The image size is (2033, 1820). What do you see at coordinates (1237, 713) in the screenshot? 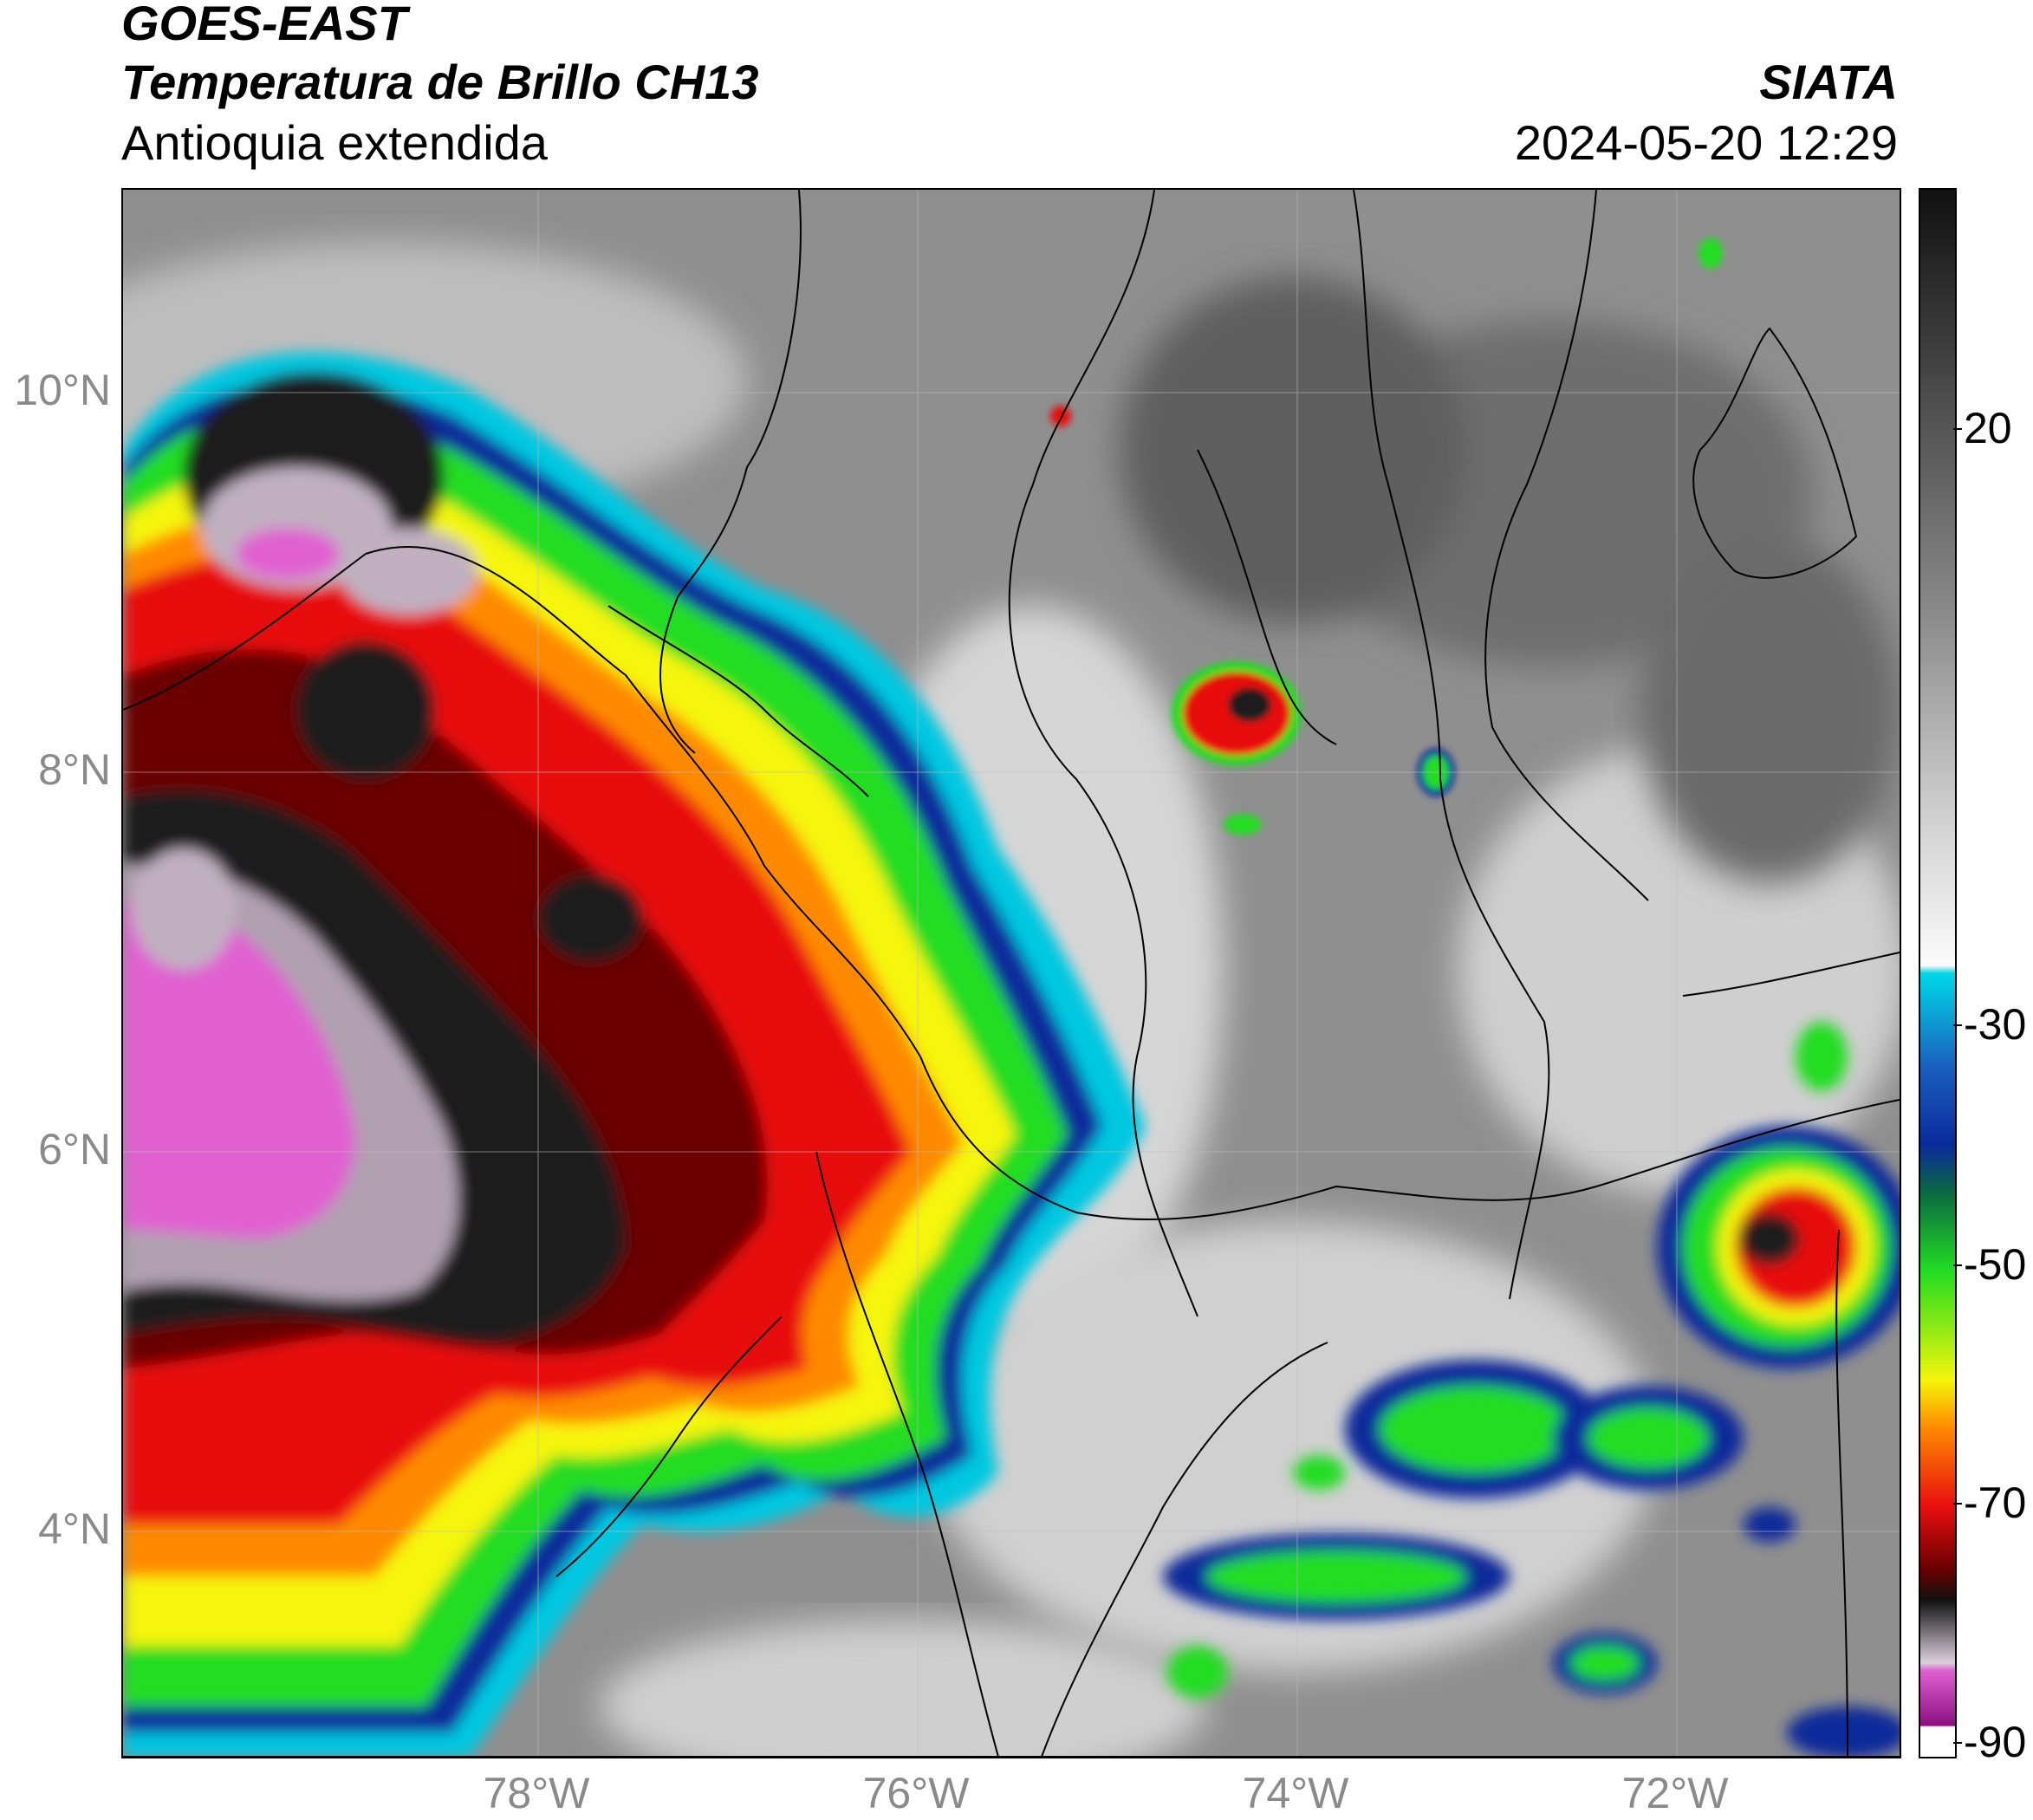
I see `cell-central` at bounding box center [1237, 713].